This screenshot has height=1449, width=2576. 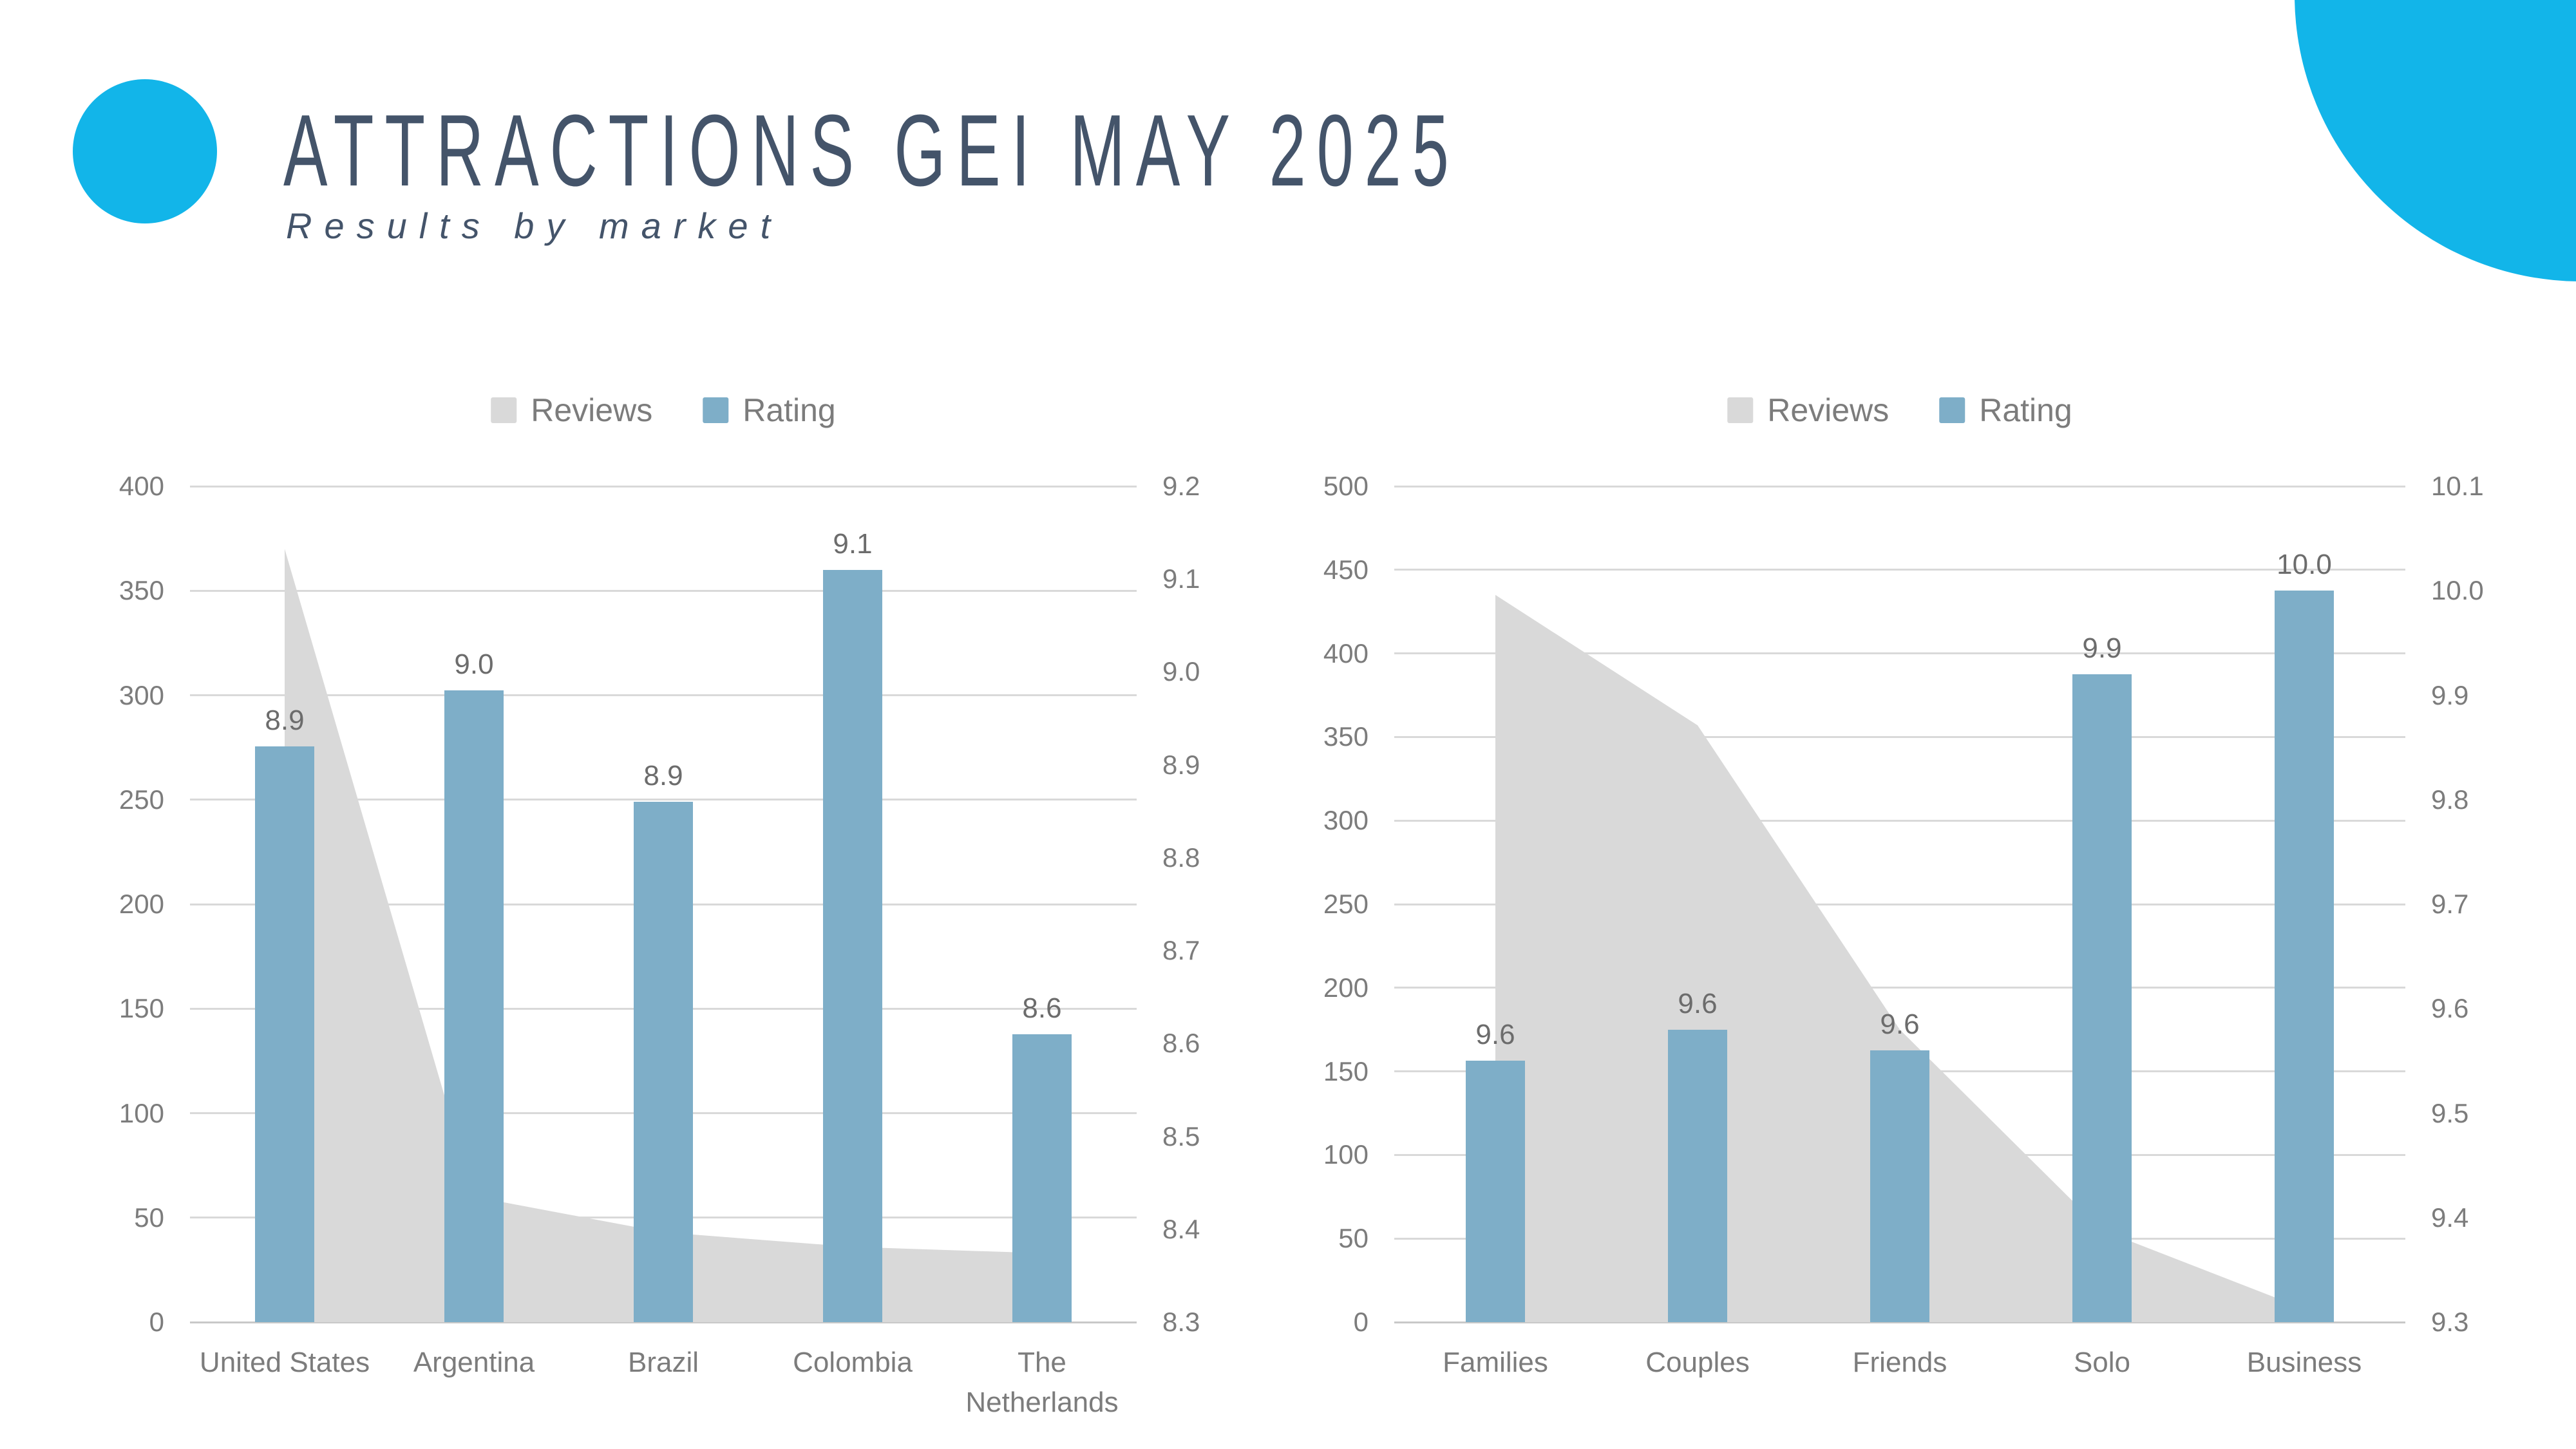 I want to click on accent-circle-top-left, so click(x=145, y=151).